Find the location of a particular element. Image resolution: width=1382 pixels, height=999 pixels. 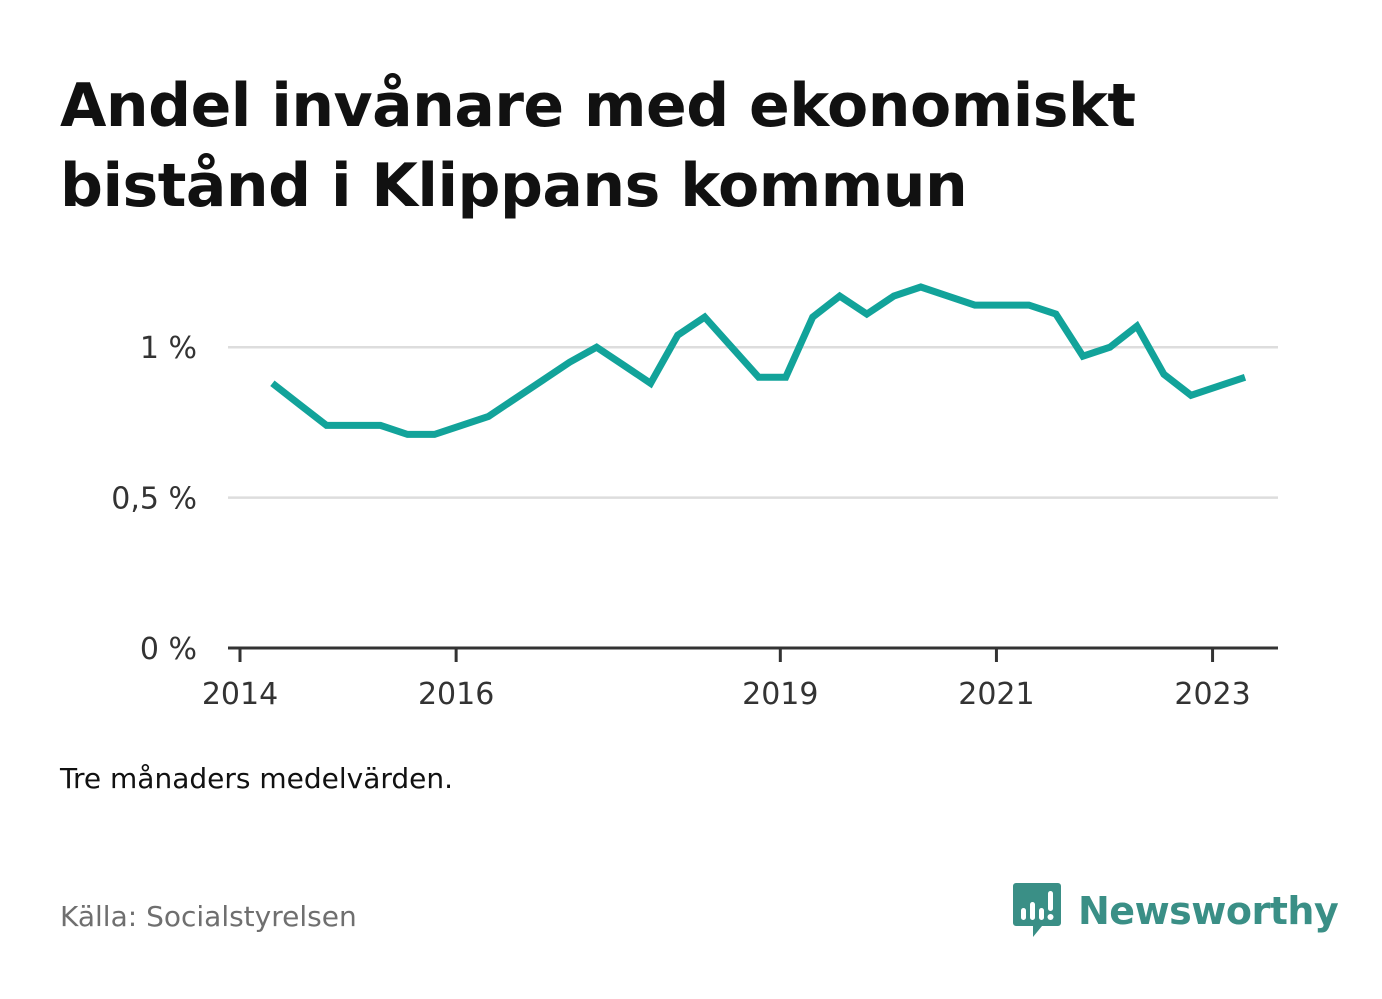

x-tick-label: 2023 is located at coordinates (1212, 694).